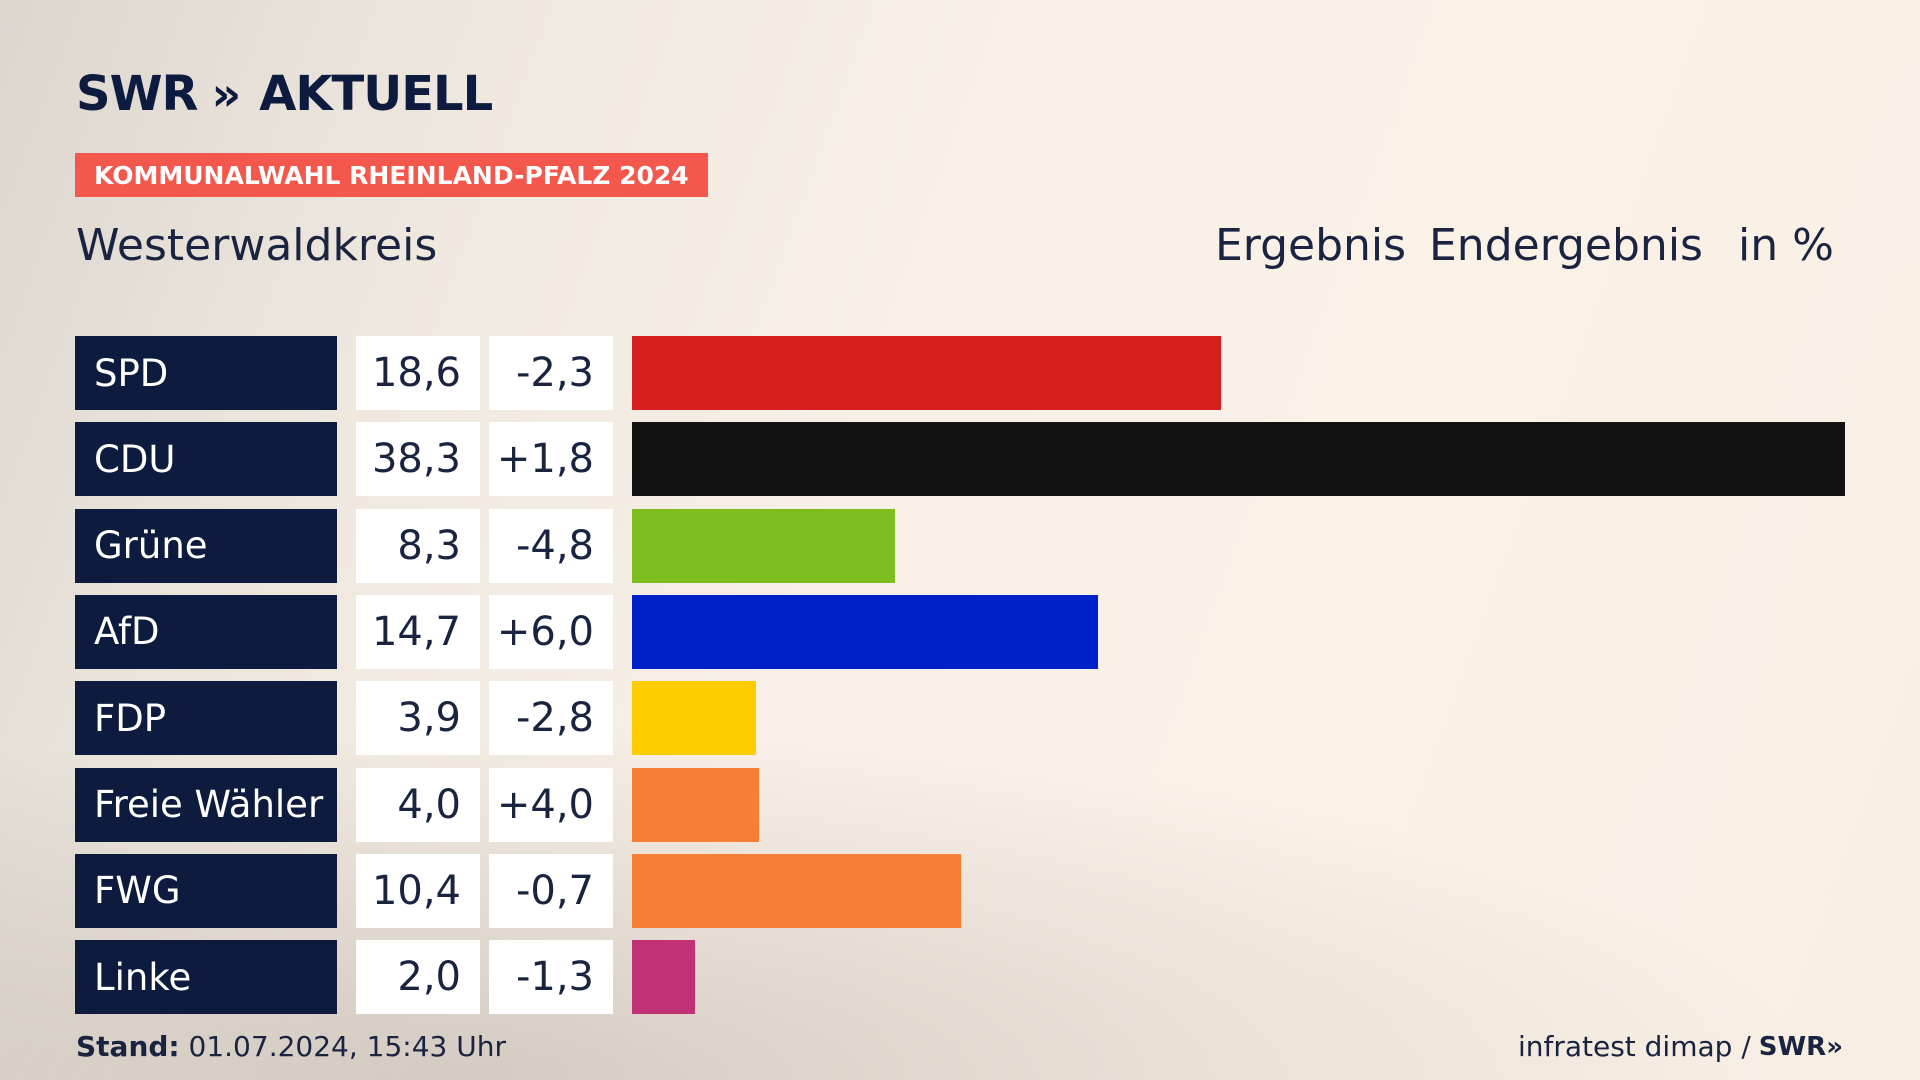 This screenshot has width=1920, height=1080. I want to click on party-label: FWG, so click(206, 890).